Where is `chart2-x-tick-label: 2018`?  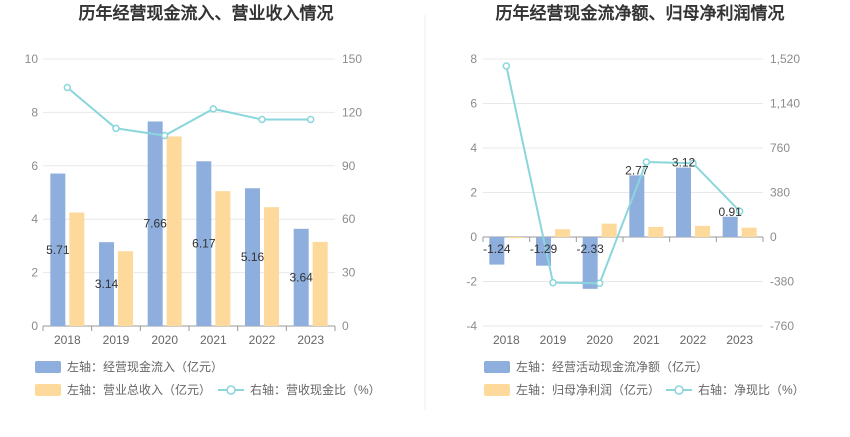
chart2-x-tick-label: 2018 is located at coordinates (506, 340).